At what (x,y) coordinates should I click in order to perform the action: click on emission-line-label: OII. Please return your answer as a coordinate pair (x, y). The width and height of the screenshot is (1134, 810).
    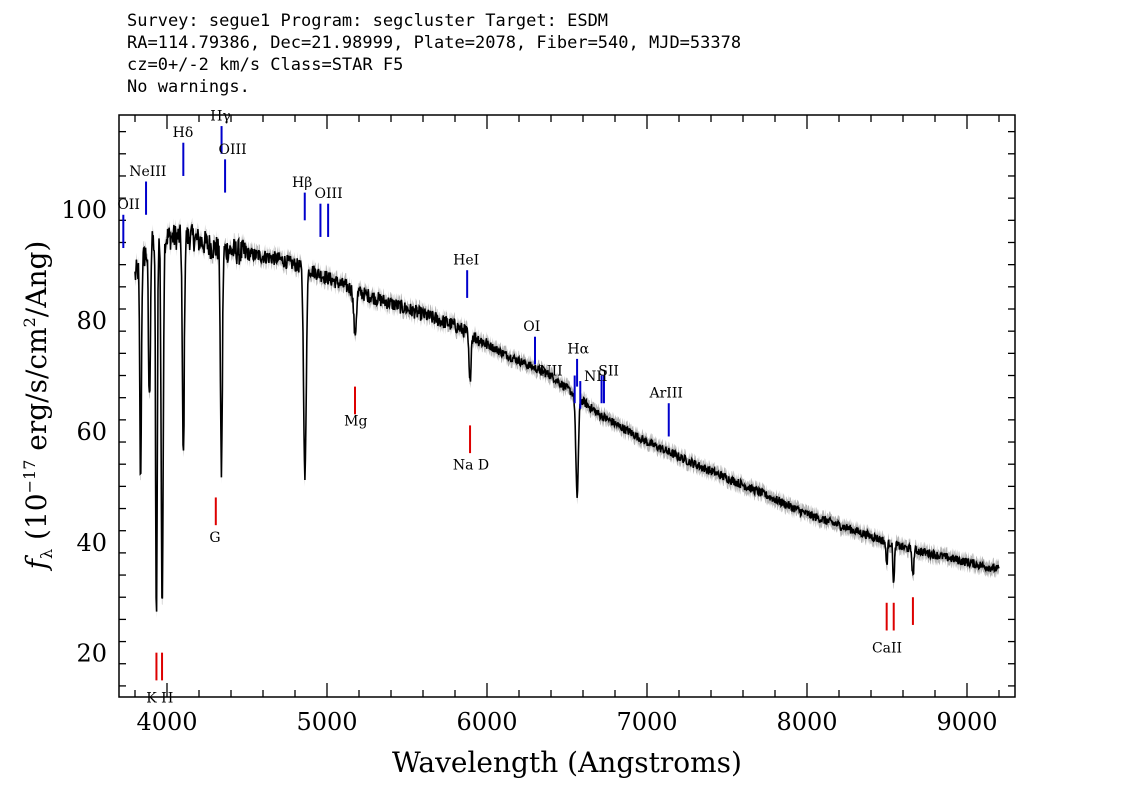
    Looking at the image, I should click on (128, 205).